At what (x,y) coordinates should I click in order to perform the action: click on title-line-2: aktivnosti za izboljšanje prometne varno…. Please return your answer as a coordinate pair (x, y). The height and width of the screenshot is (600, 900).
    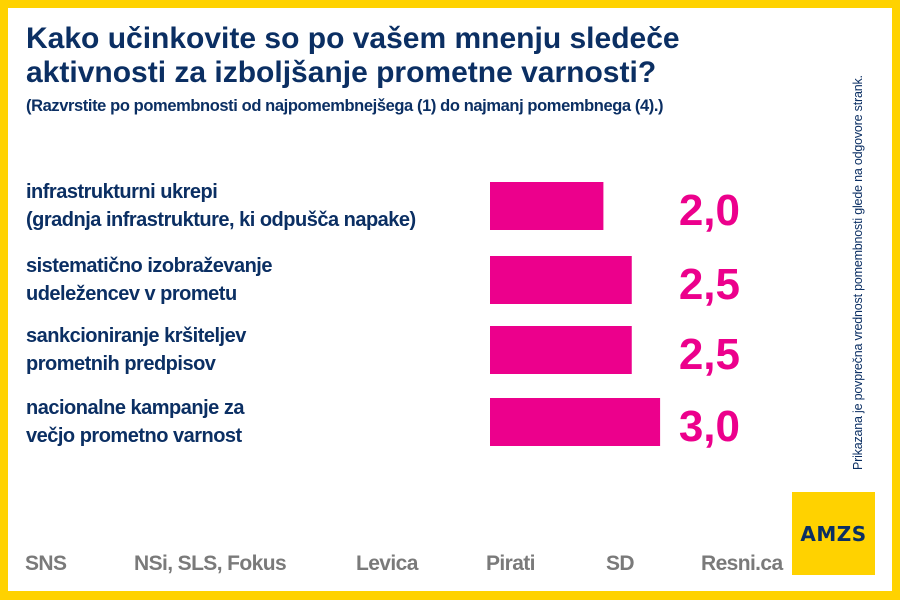
    Looking at the image, I should click on (341, 72).